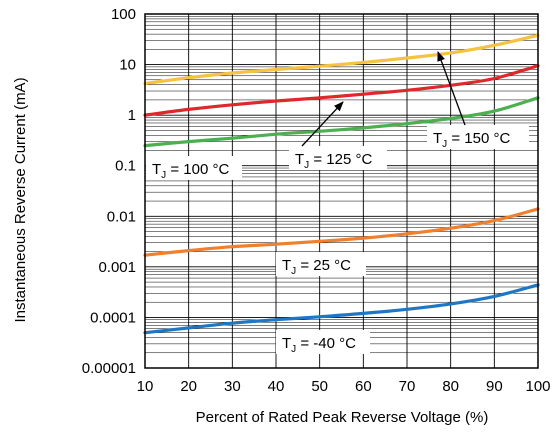 The height and width of the screenshot is (434, 557). Describe the element at coordinates (363, 386) in the screenshot. I see `x-tick-label: 60` at that location.